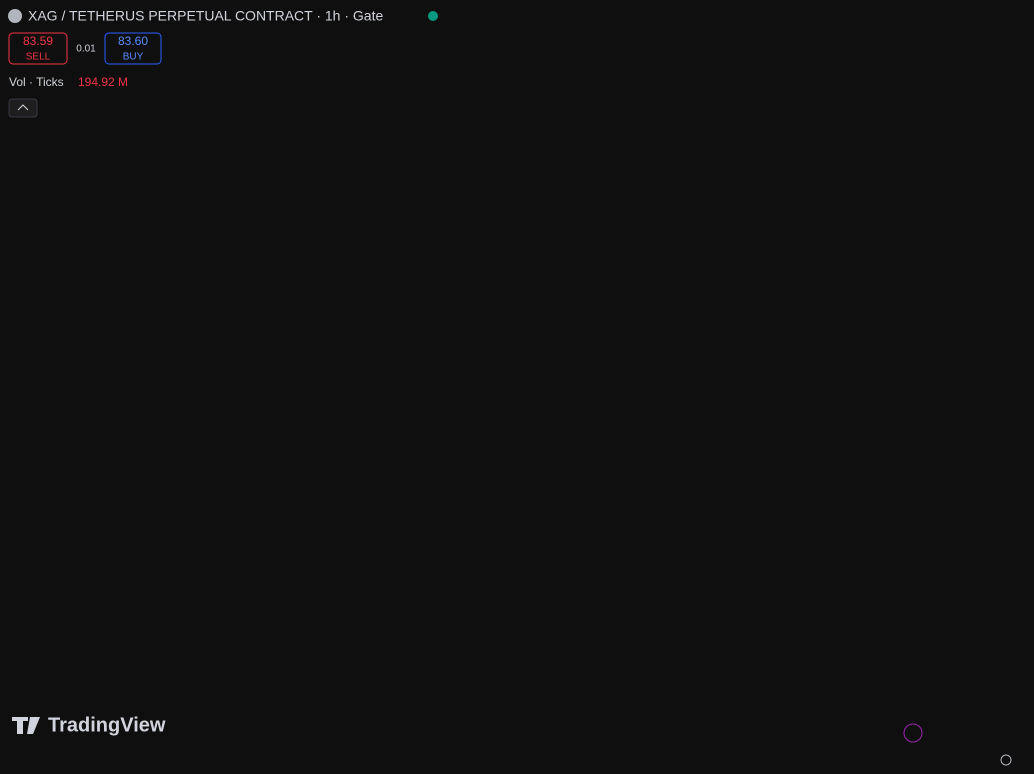  I want to click on buy-button, so click(133, 48).